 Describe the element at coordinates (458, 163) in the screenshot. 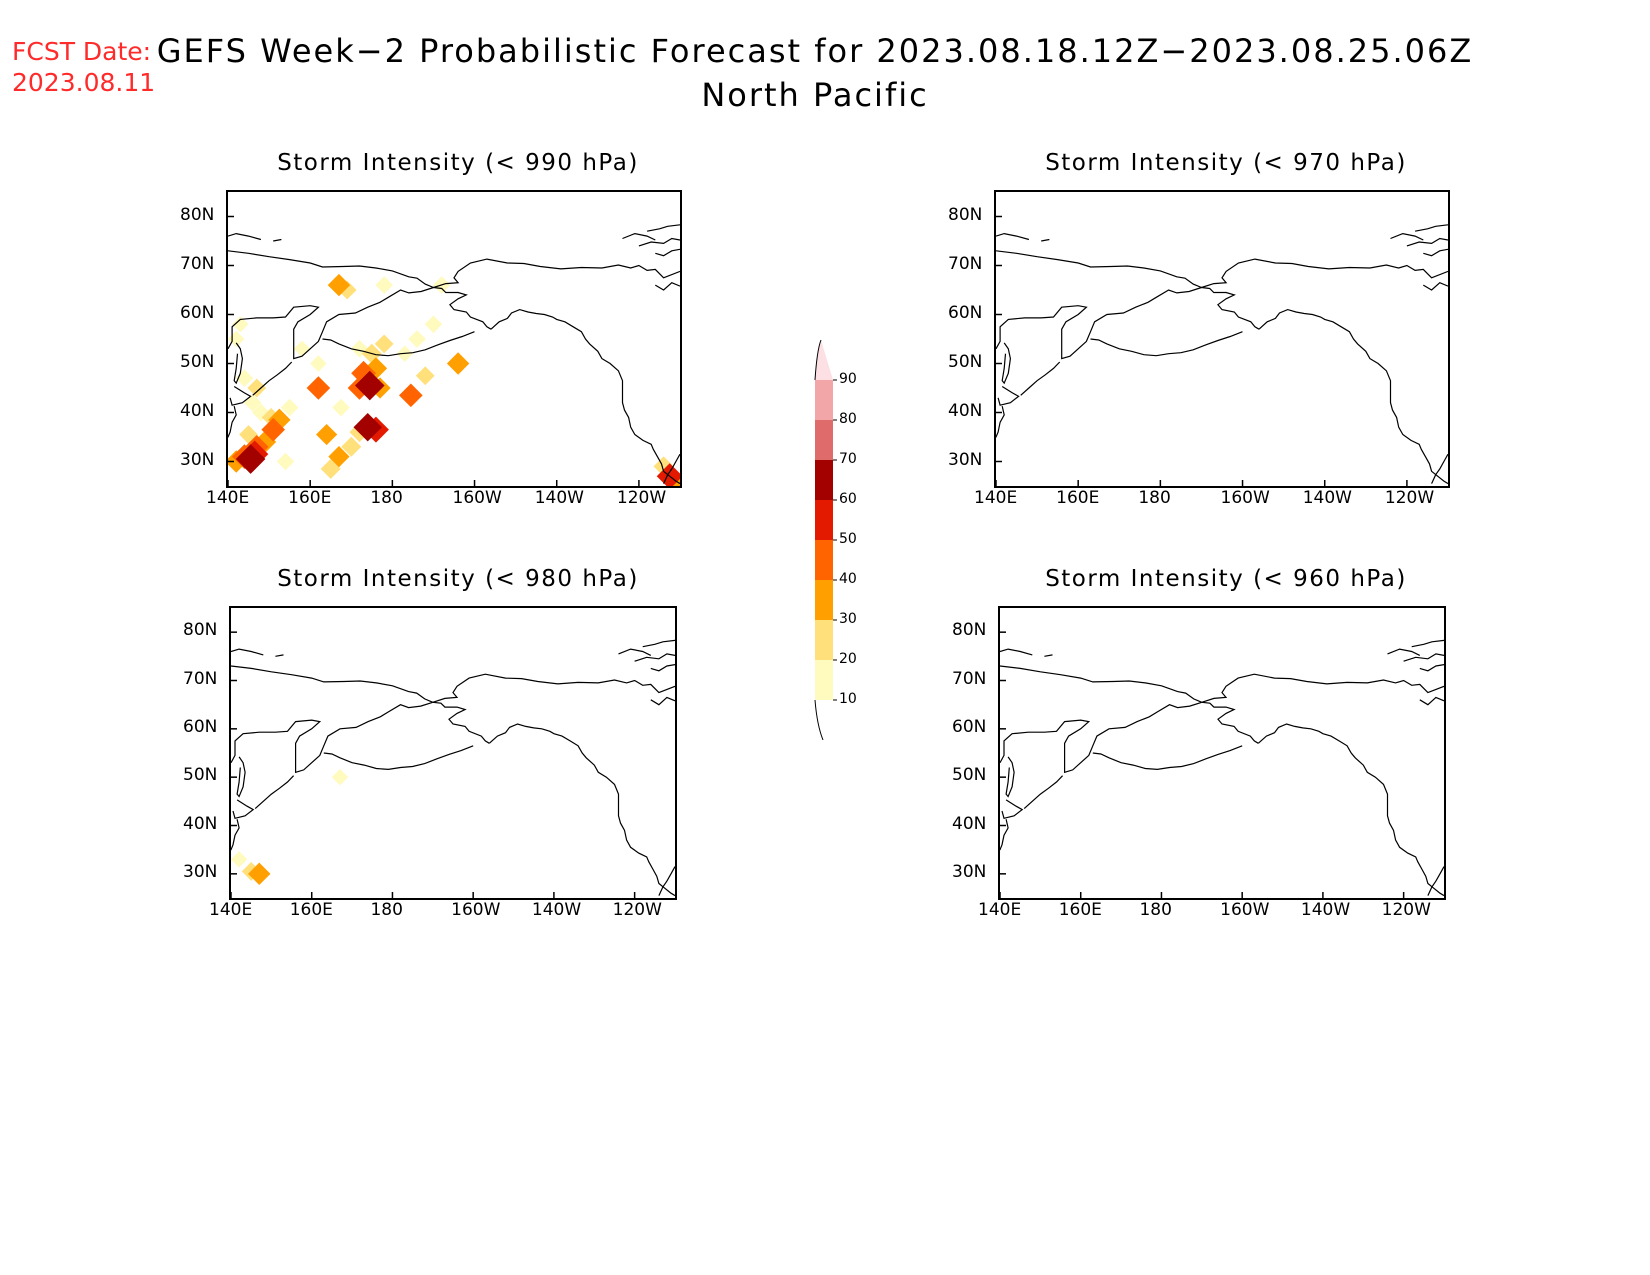

I see `panel-title: Storm Intensity (< 990 hPa)` at that location.